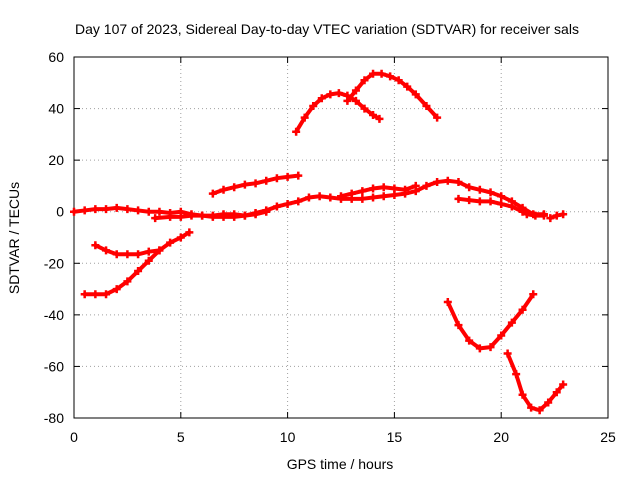 The image size is (640, 480). Describe the element at coordinates (56, 57) in the screenshot. I see `y-tick-label: 60` at that location.